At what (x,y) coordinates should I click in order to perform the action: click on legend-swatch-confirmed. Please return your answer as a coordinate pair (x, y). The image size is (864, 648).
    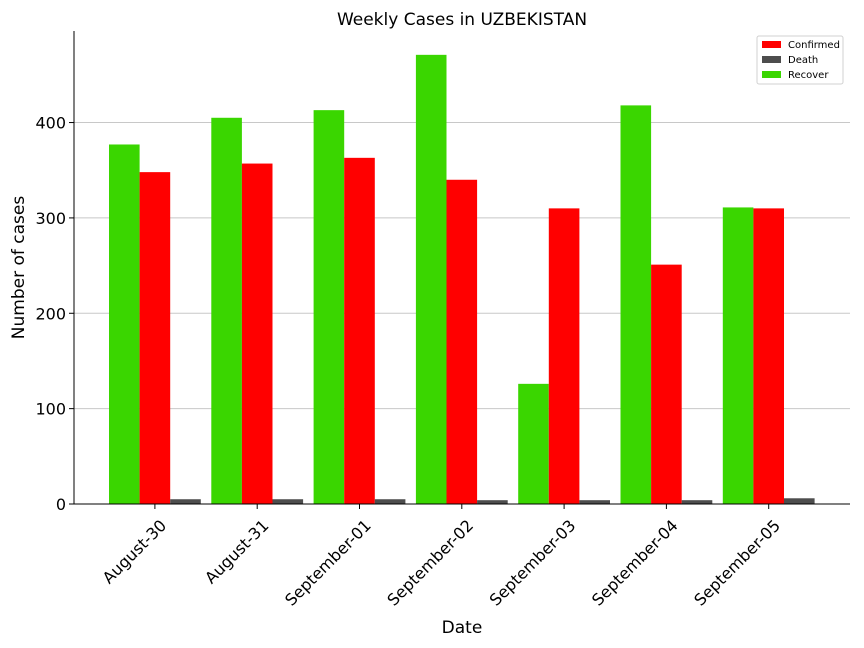
    Looking at the image, I should click on (771, 44).